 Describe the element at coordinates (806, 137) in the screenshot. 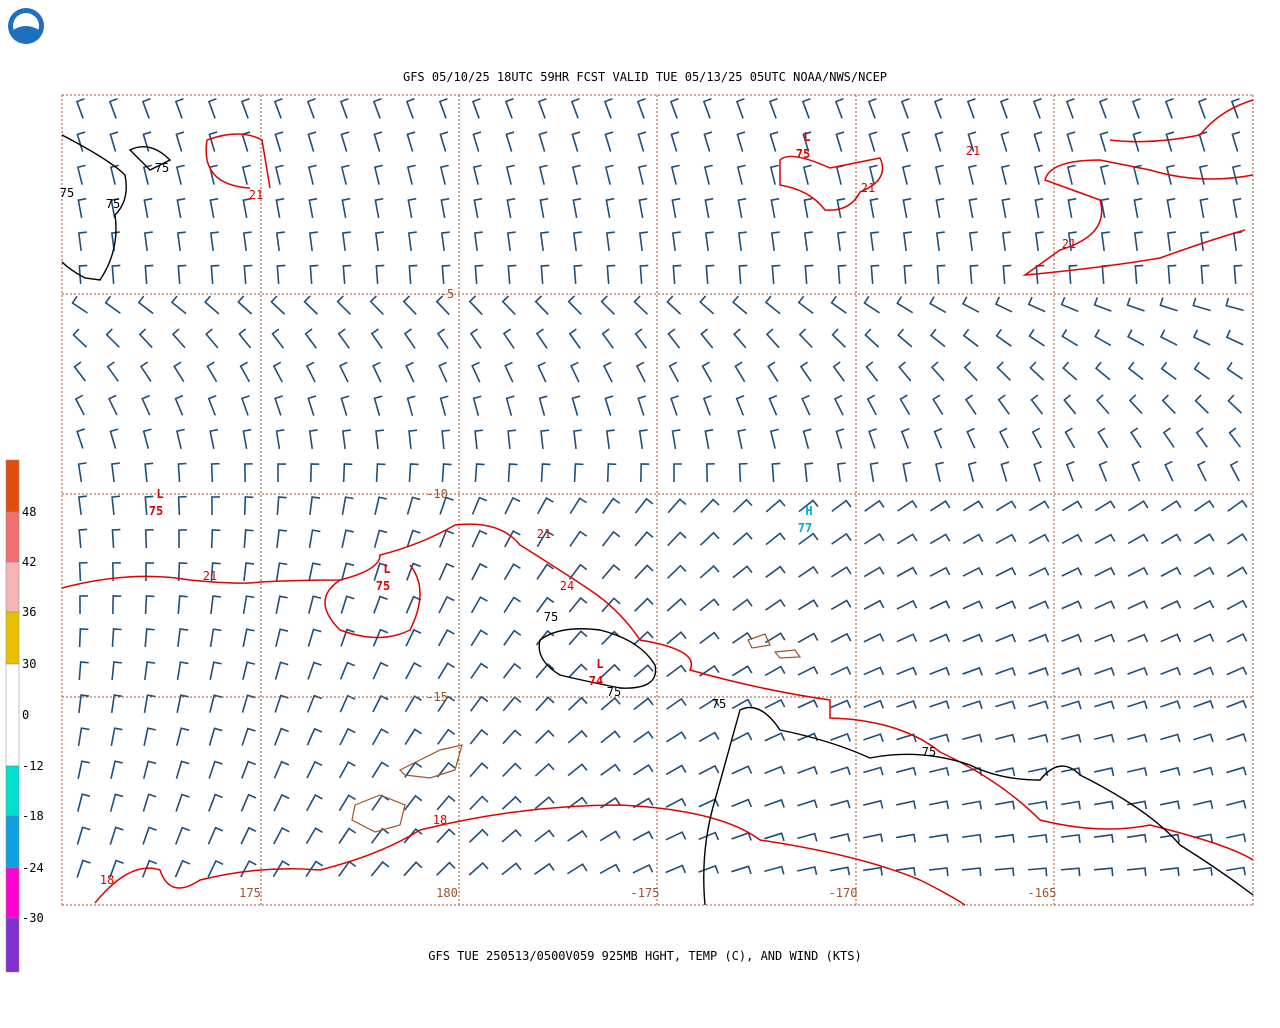

I see `center-letter: L` at that location.